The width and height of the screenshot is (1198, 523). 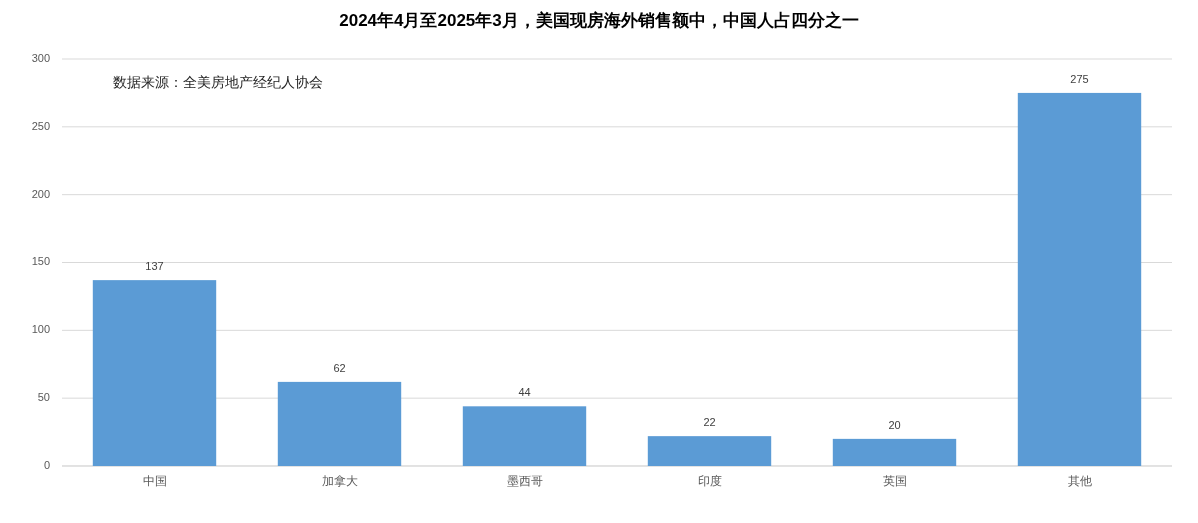 What do you see at coordinates (154, 266) in the screenshot?
I see `data-label: 137` at bounding box center [154, 266].